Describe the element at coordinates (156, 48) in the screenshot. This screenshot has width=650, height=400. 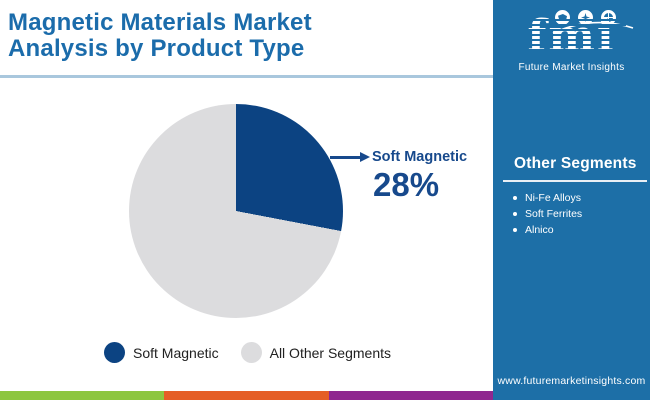
I see `page-title-line2: Analysis by Product Type` at that location.